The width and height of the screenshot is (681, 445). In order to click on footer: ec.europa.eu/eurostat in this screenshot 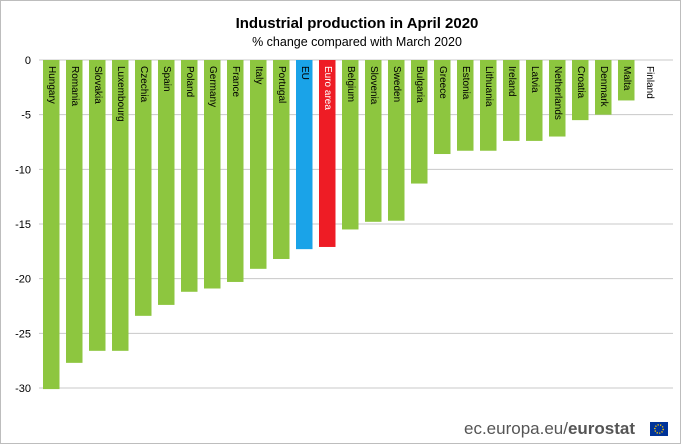, I will do `click(566, 428)`.